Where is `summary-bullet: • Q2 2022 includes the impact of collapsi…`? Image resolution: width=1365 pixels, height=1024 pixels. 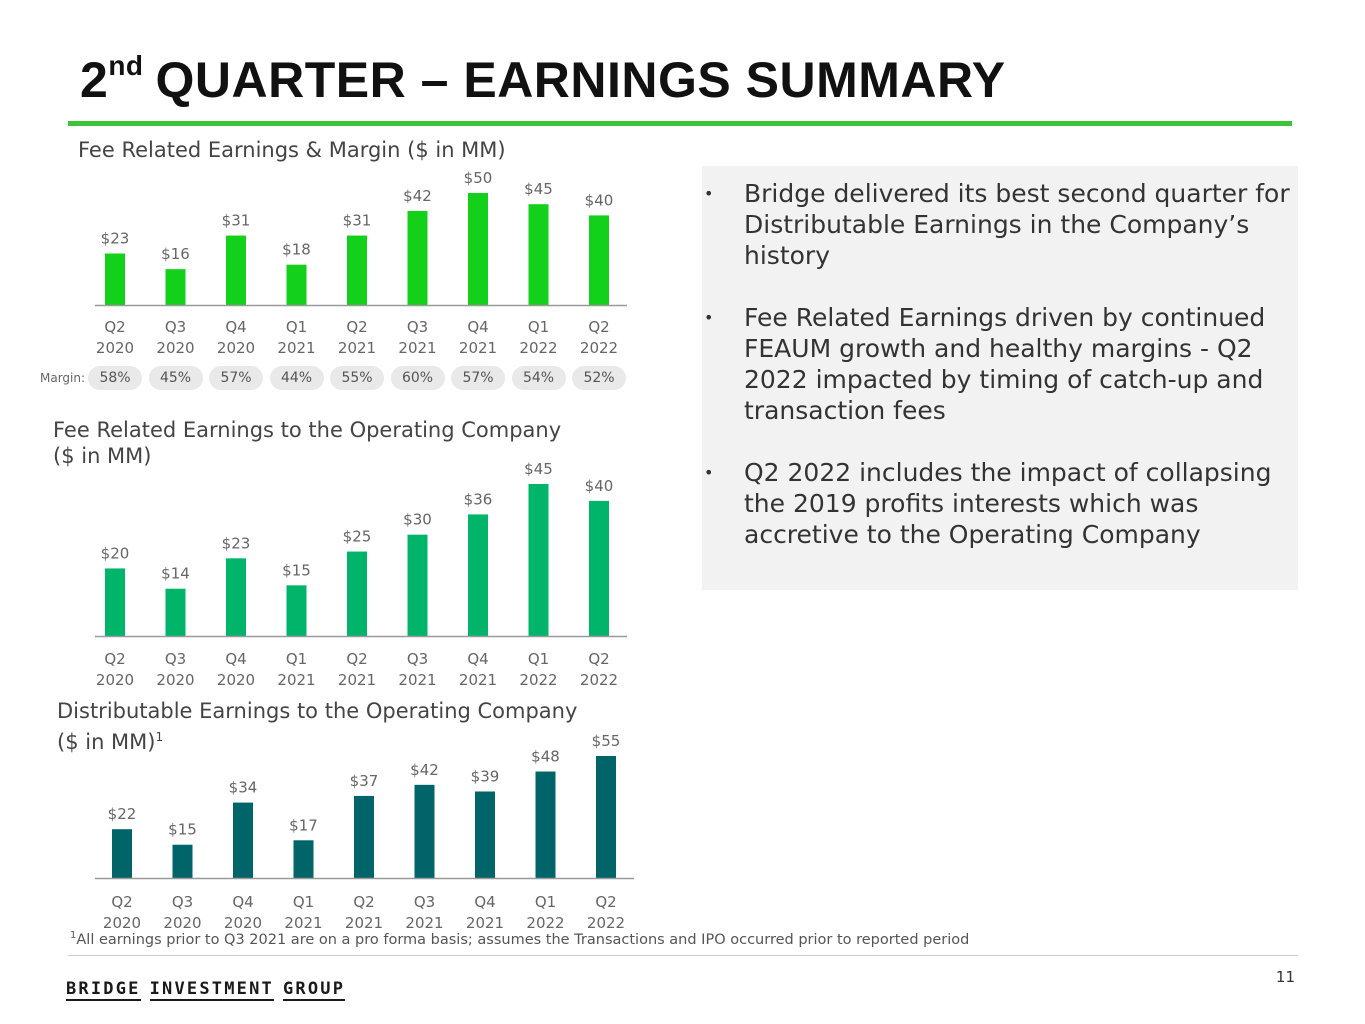 summary-bullet: • Q2 2022 includes the impact of collapsi… is located at coordinates (1000, 503).